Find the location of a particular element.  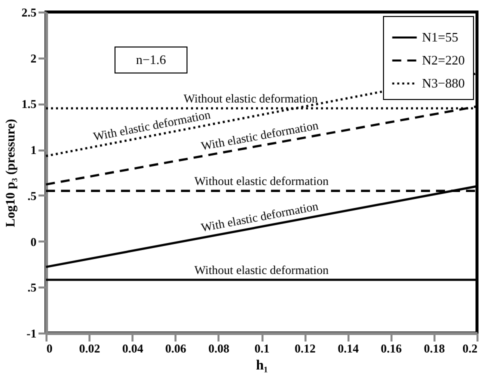

x-tick-label: 0.02 is located at coordinates (89, 349).